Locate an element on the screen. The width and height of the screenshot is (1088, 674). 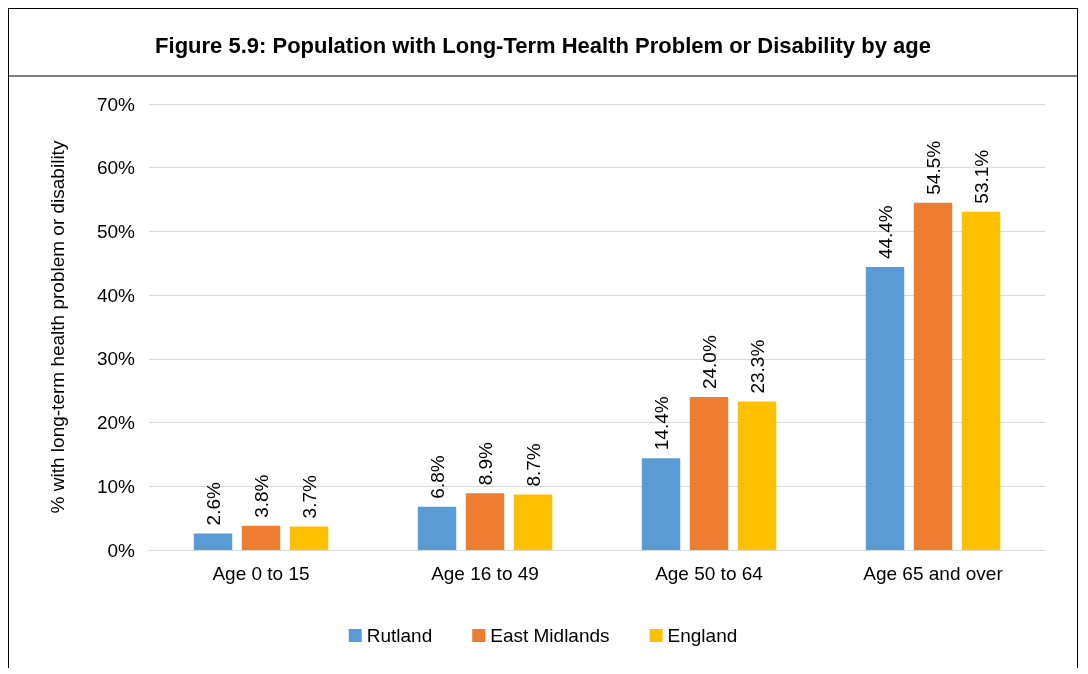
data-label: 23.3% is located at coordinates (757, 366).